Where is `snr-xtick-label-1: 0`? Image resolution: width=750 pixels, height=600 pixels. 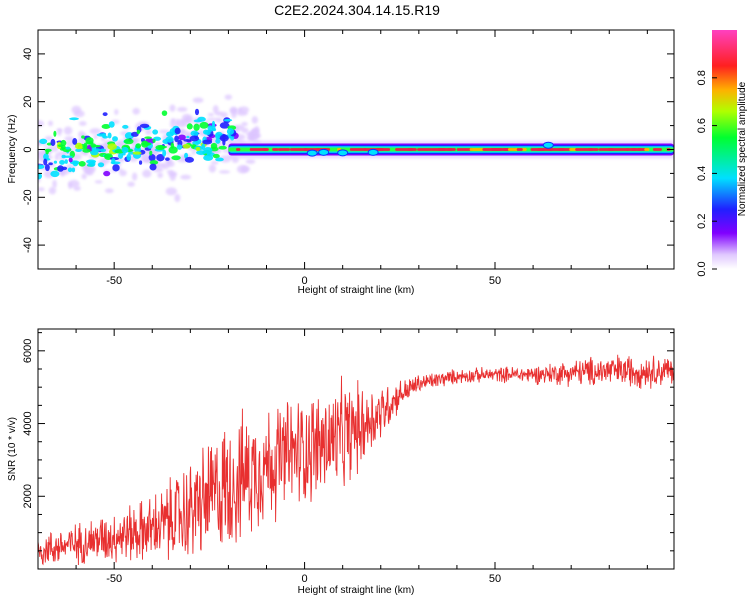
snr-xtick-label-1: 0 is located at coordinates (305, 579).